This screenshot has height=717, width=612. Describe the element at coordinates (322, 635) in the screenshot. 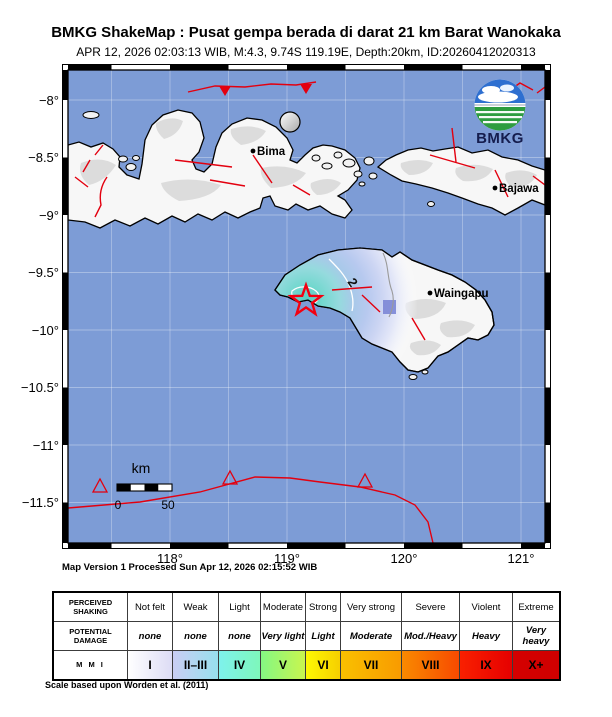

I see `damage-cell: Light` at that location.